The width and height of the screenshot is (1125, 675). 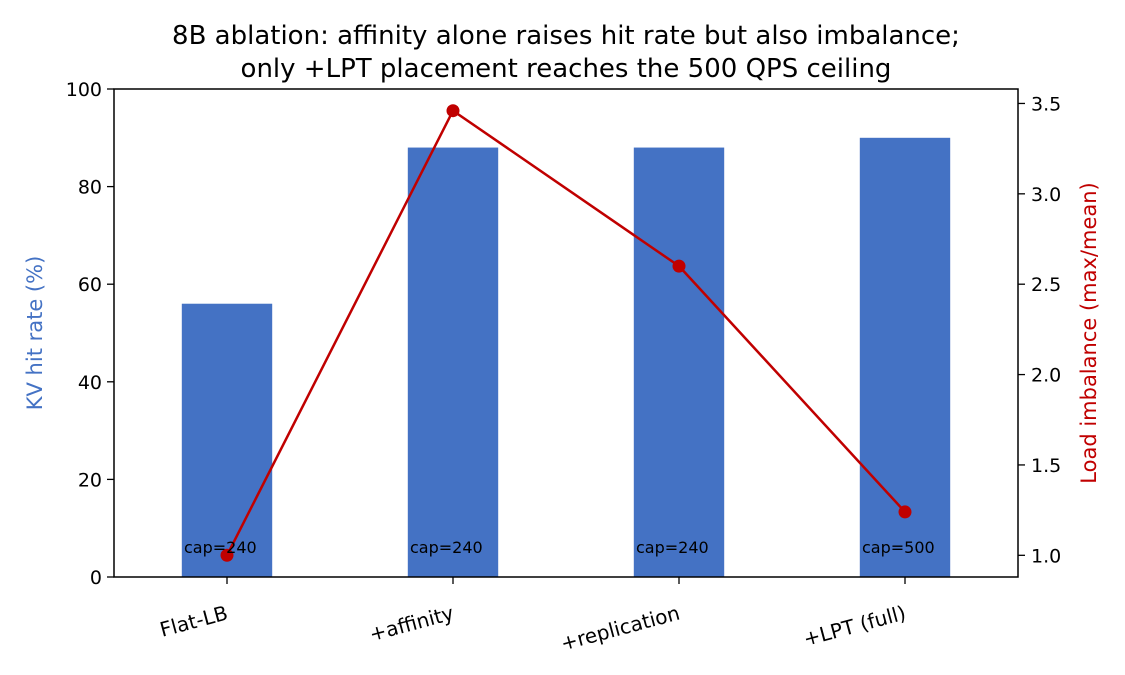 I want to click on left-tick-label-5: 100, so click(x=84, y=90).